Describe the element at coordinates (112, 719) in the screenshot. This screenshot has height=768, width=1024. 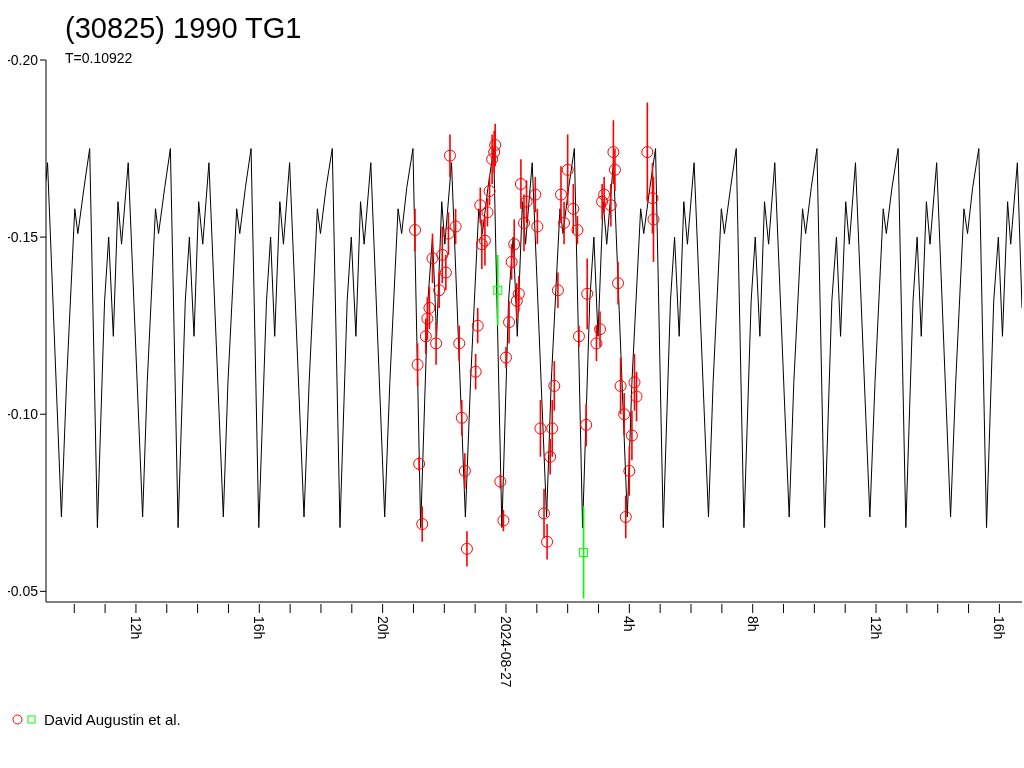
I see `text: David Augustin et al.` at that location.